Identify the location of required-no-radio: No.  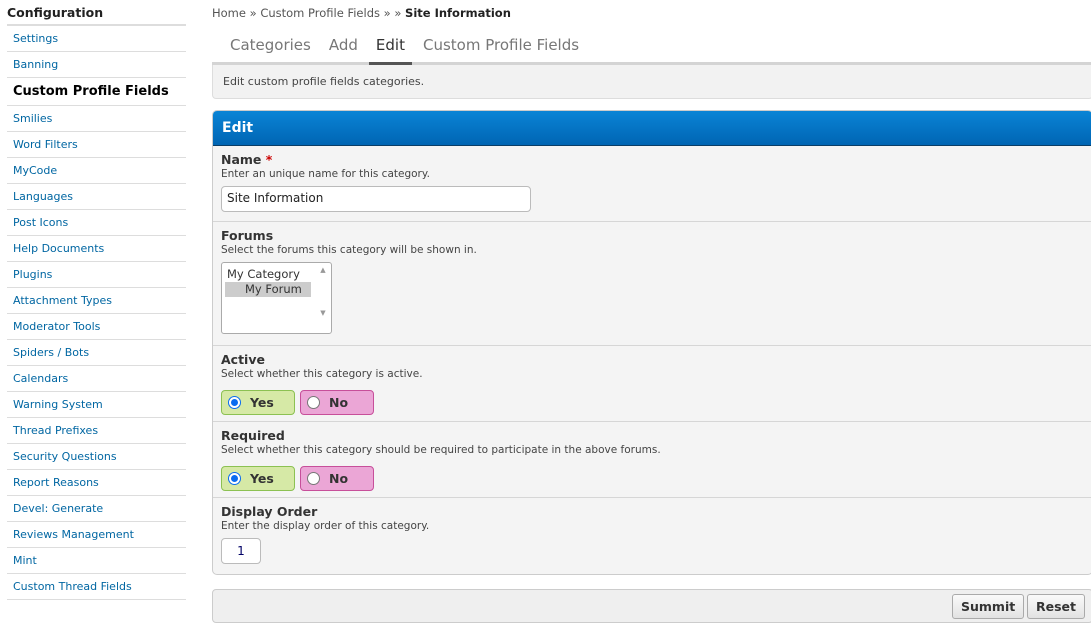
(337, 478).